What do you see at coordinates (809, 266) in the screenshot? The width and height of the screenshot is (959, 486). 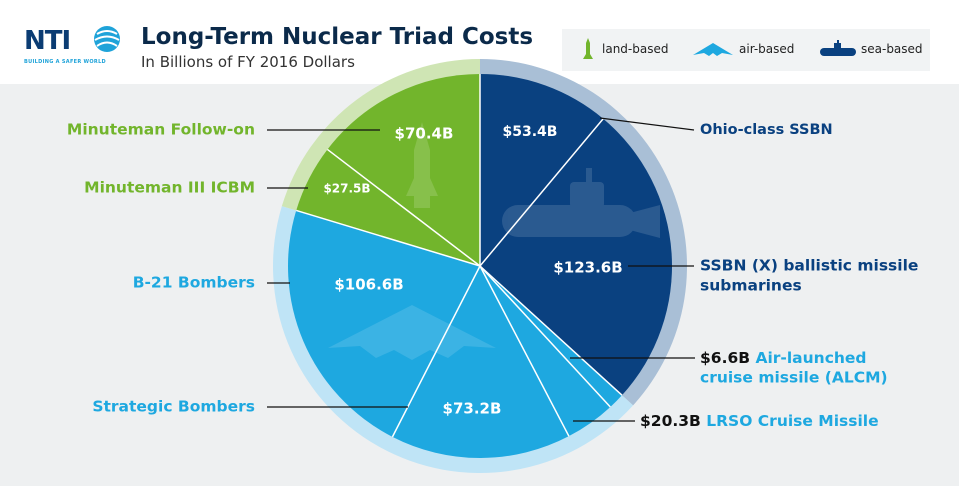 I see `category-label-ssbn-x-ballistic-missile-submarines: SSBN (X) ballistic missile` at bounding box center [809, 266].